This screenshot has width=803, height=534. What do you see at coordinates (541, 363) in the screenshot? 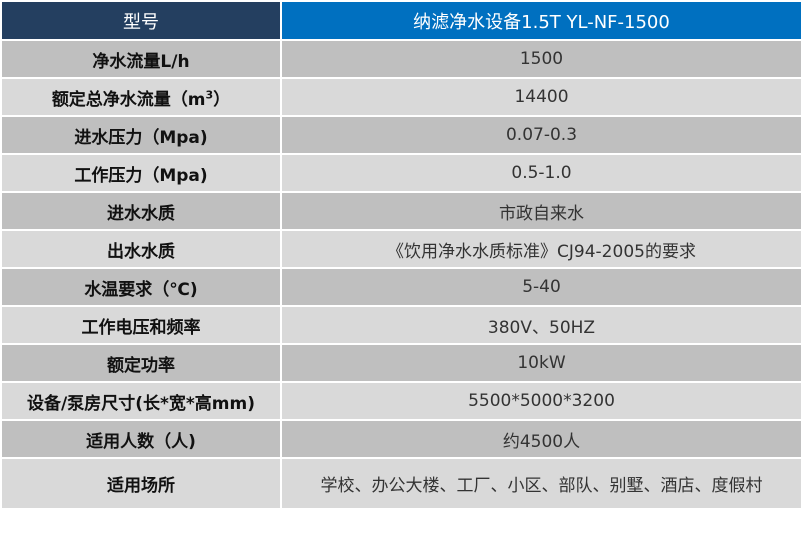
I see `row-value: 10kW` at bounding box center [541, 363].